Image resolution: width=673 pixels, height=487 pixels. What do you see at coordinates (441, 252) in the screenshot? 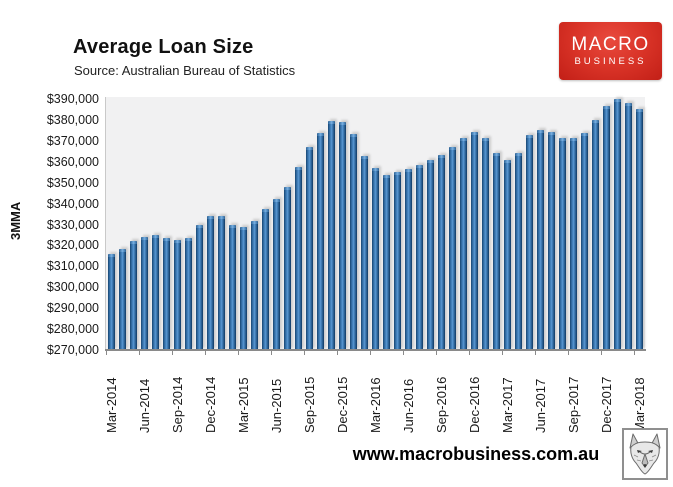
I see `bar-Sep-2016` at bounding box center [441, 252].